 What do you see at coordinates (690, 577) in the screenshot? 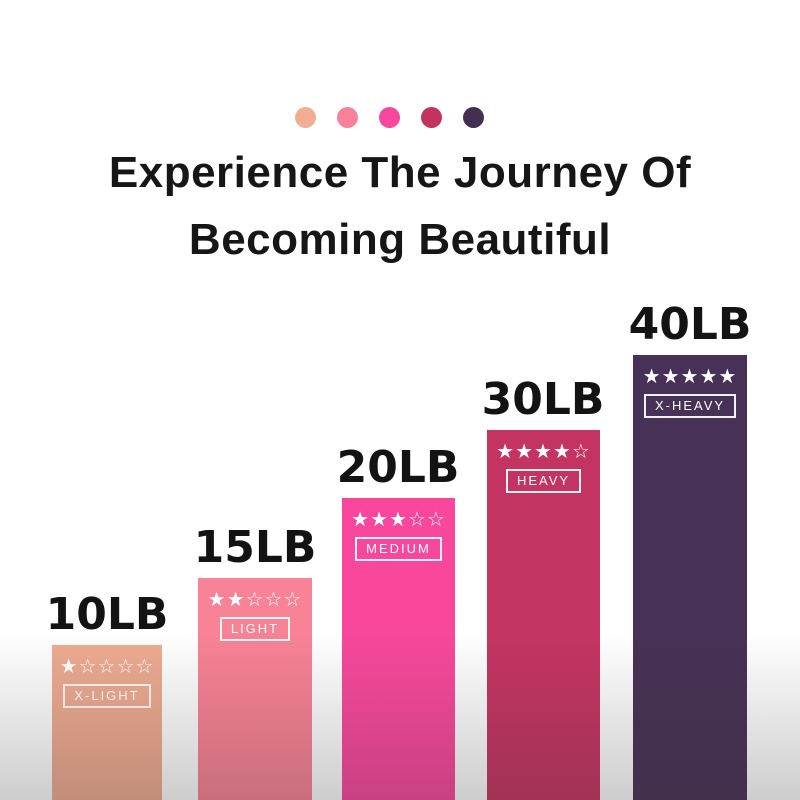
I see `bar-x-heavy: ★★★★★ X-HEAVY` at bounding box center [690, 577].